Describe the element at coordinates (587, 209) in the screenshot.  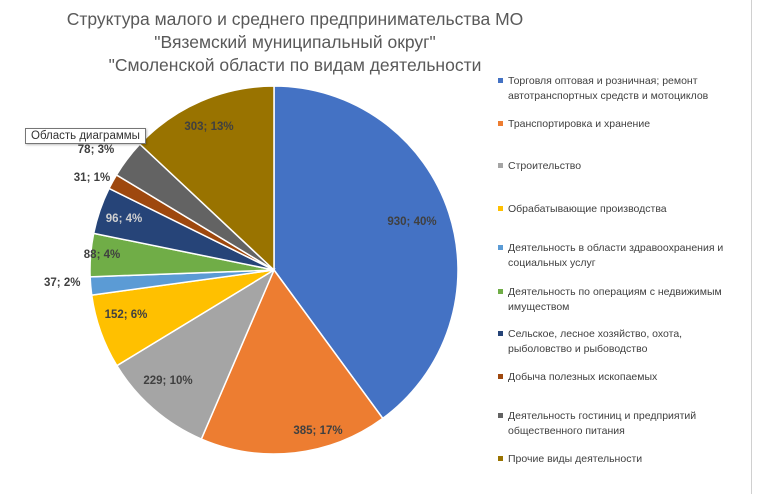
I see `legend-label: Обрабатывающие производства` at that location.